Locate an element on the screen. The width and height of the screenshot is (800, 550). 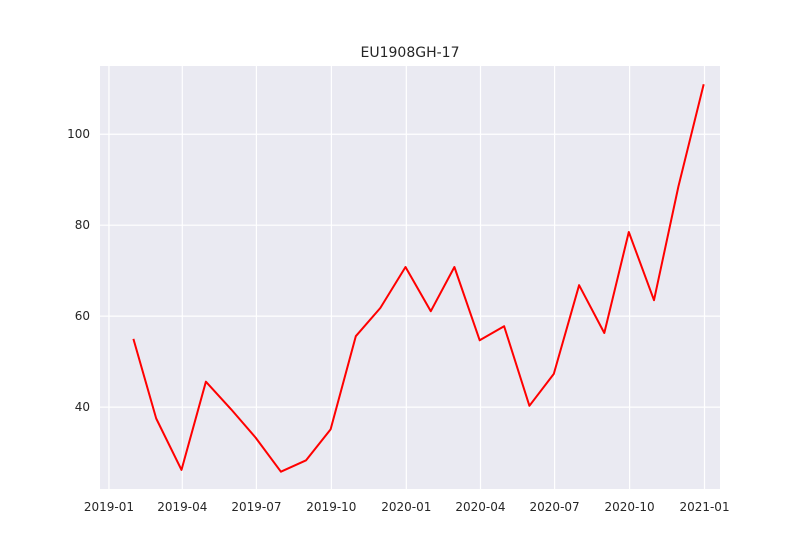
x-tick-label: 2020-07 is located at coordinates (555, 507).